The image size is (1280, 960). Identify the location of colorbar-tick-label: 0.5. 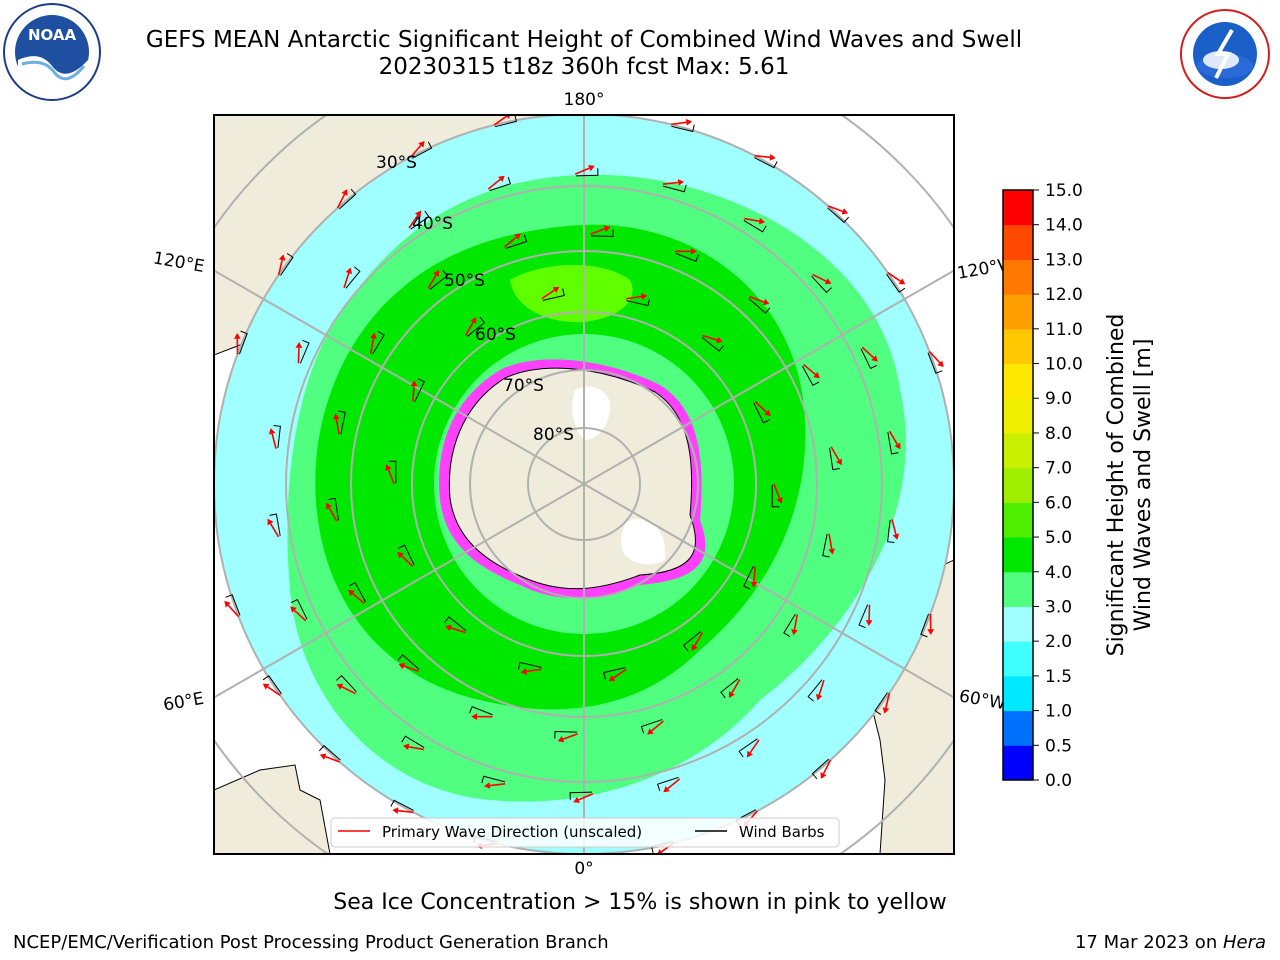
(1058, 746).